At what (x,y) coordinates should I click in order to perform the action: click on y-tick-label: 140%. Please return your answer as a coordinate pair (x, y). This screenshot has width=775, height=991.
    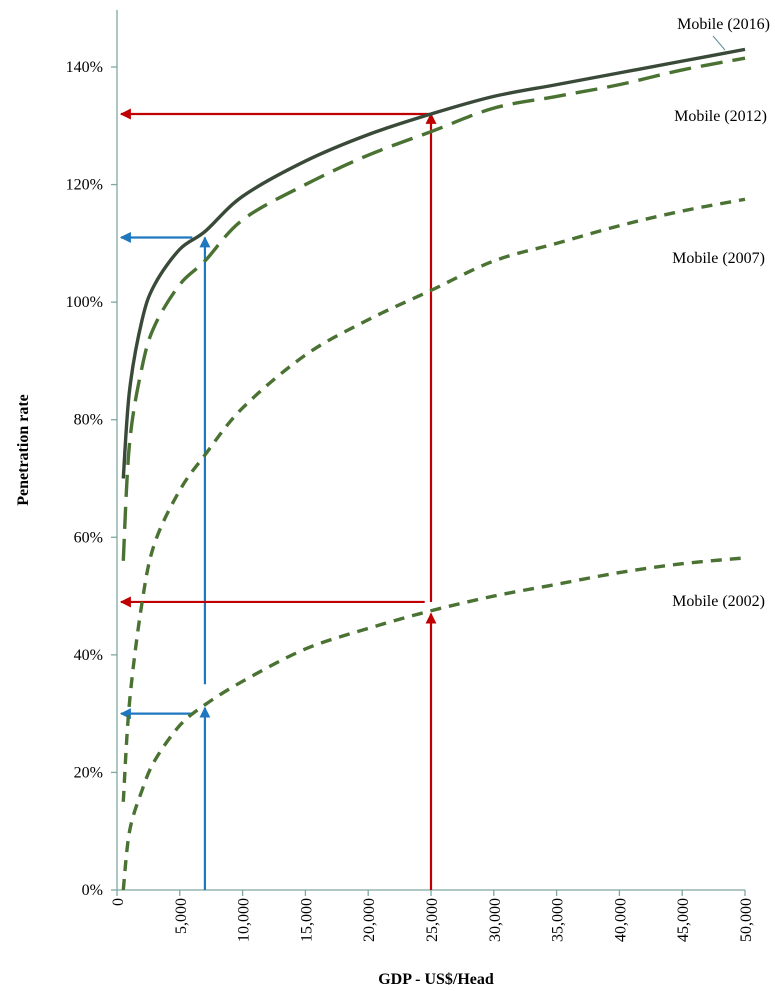
    Looking at the image, I should click on (84, 67).